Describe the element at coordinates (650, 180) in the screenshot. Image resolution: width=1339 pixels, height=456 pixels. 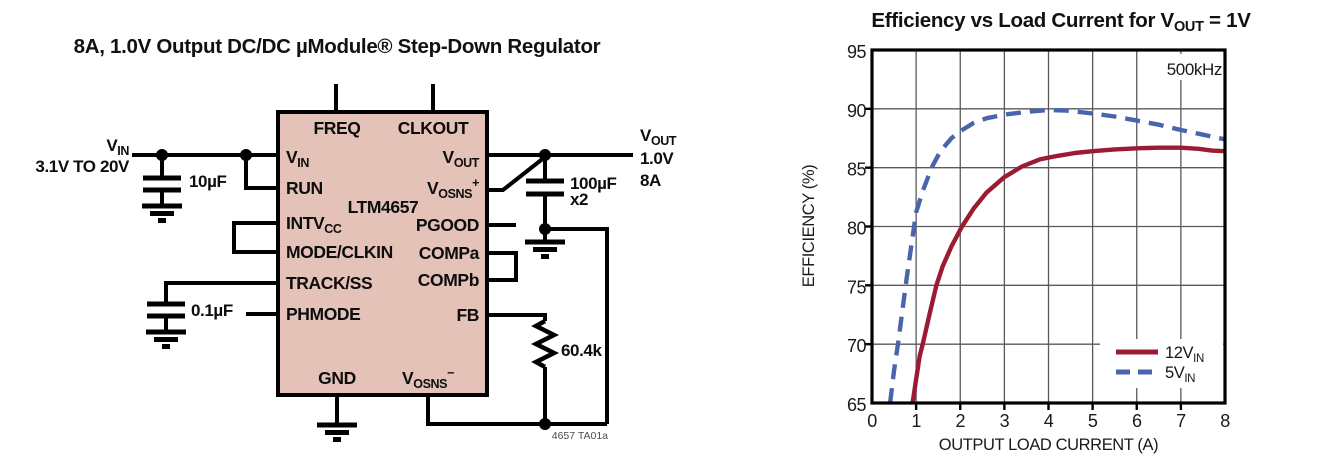
I see `output-current-value: 8A` at that location.